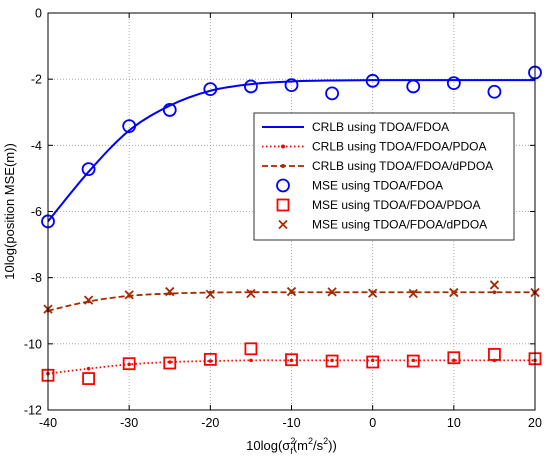 The height and width of the screenshot is (457, 550). What do you see at coordinates (377, 186) in the screenshot?
I see `legend-label: MSE using TDOA/FDOA` at bounding box center [377, 186].